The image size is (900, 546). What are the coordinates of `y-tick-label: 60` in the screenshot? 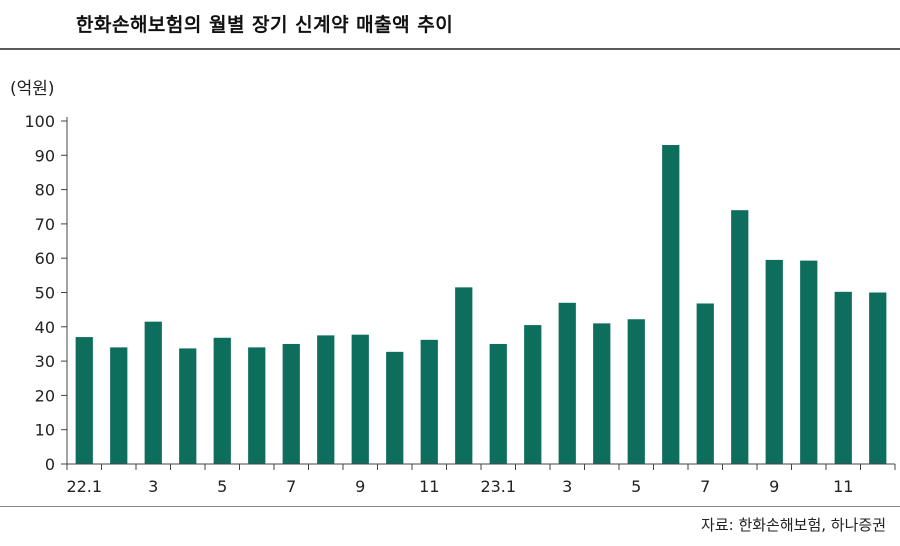 It's located at (45, 258).